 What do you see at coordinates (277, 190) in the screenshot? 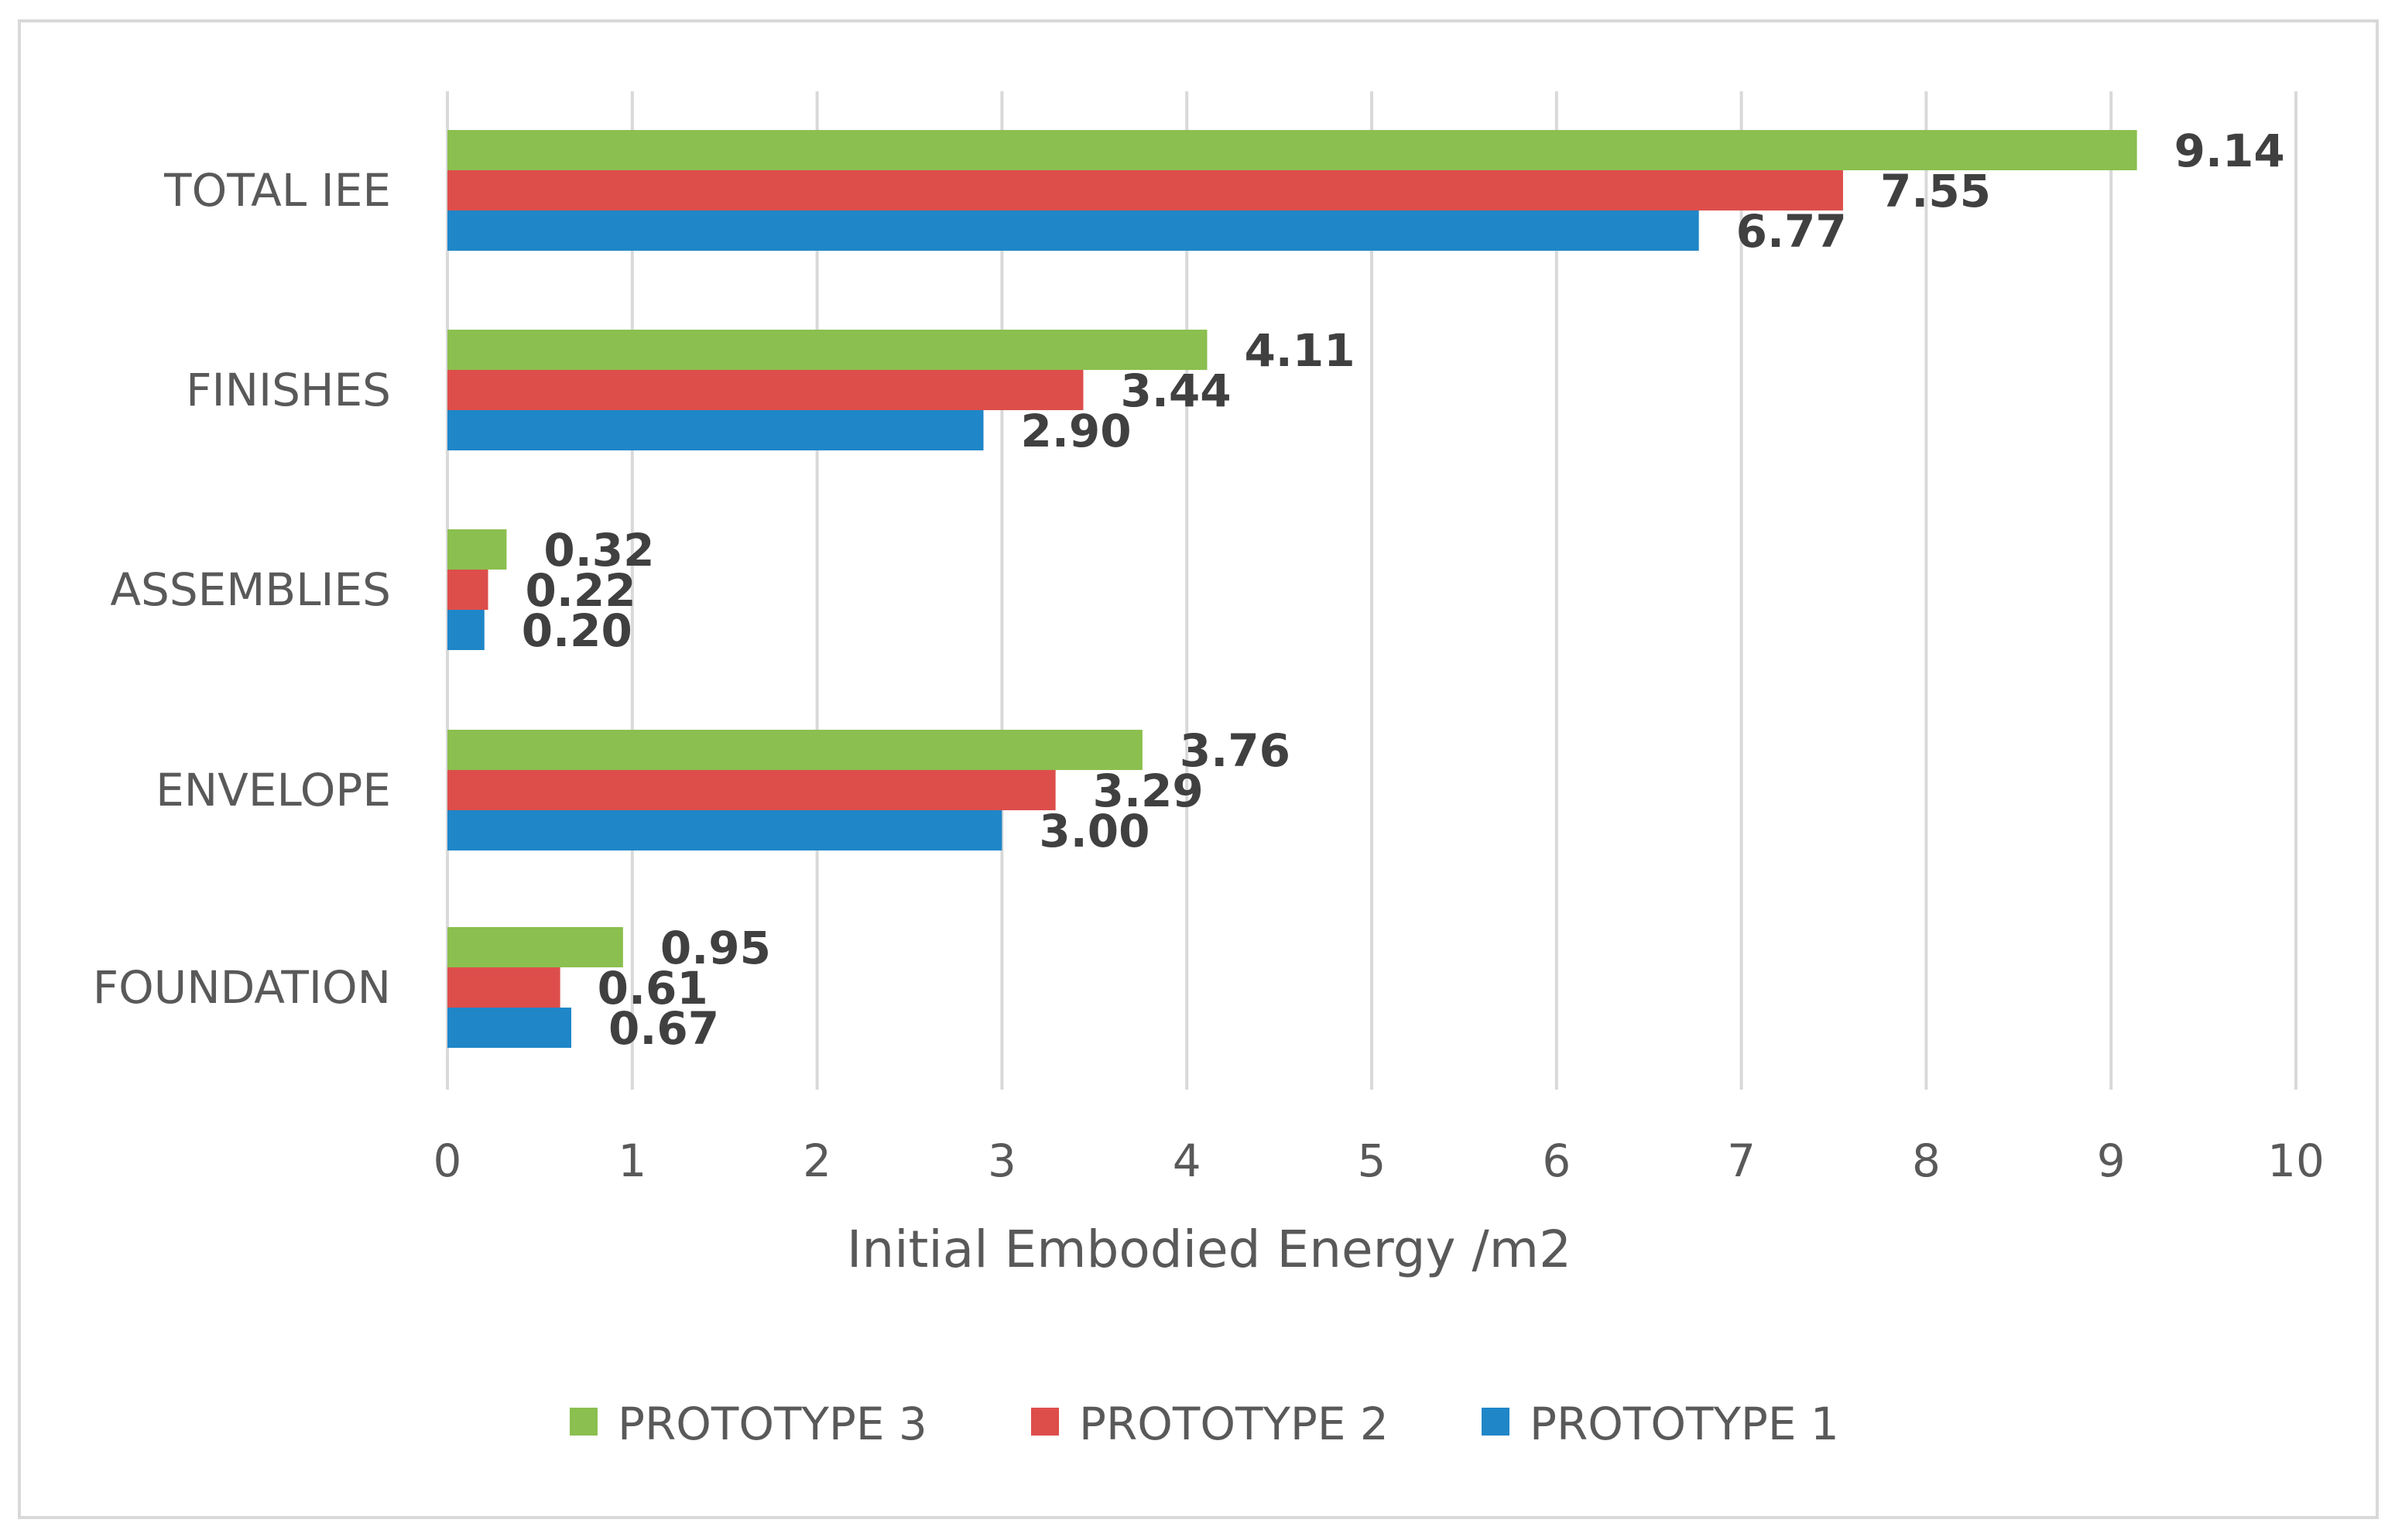
I see `category-label: TOTAL IEE` at bounding box center [277, 190].